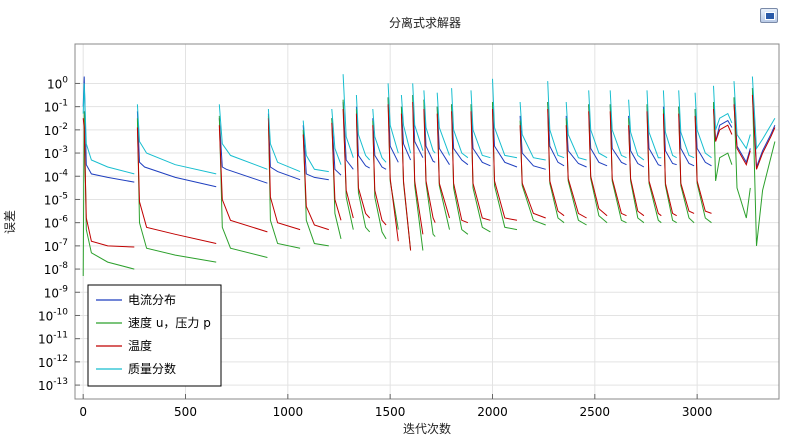  I want to click on legend-label: 质量分数, so click(152, 368).